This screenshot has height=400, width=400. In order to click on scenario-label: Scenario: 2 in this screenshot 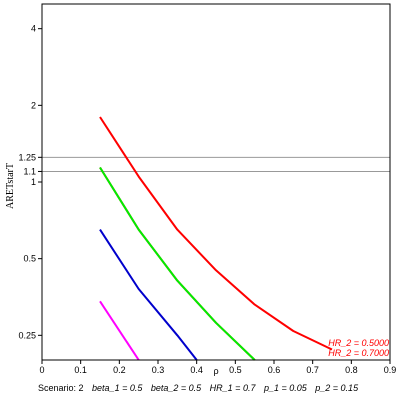, I will do `click(61, 388)`.